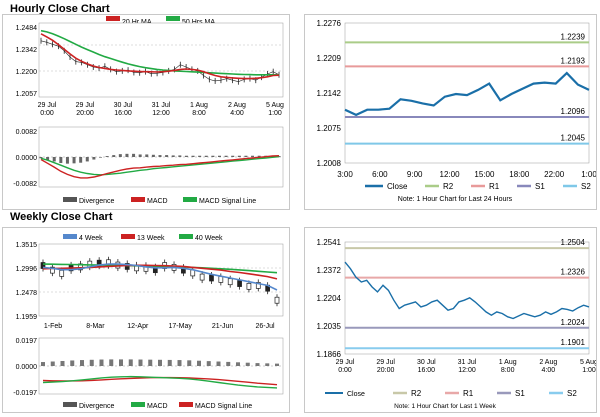 The width and height of the screenshot is (600, 417). I want to click on x-tick-label: 16:00, so click(427, 370).